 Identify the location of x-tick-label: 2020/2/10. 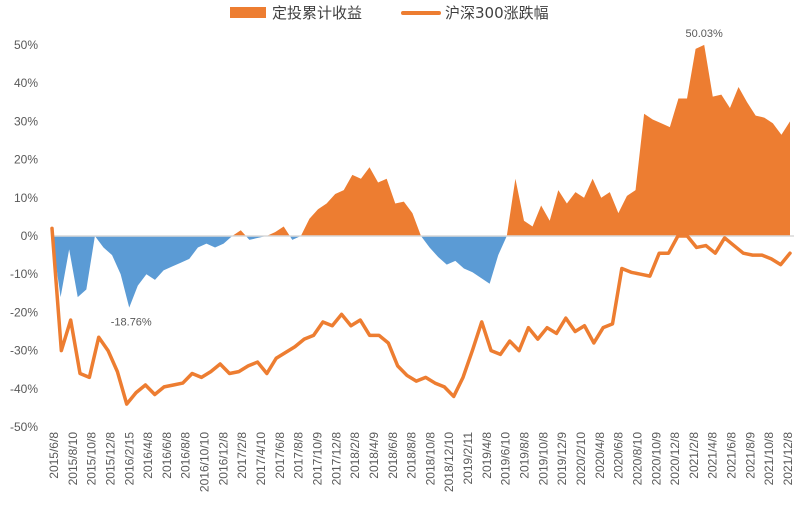
(581, 459).